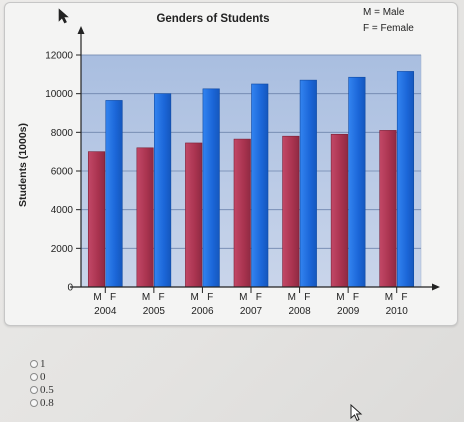  Describe the element at coordinates (23, 165) in the screenshot. I see `y-axis-label: Students (1000s)` at that location.